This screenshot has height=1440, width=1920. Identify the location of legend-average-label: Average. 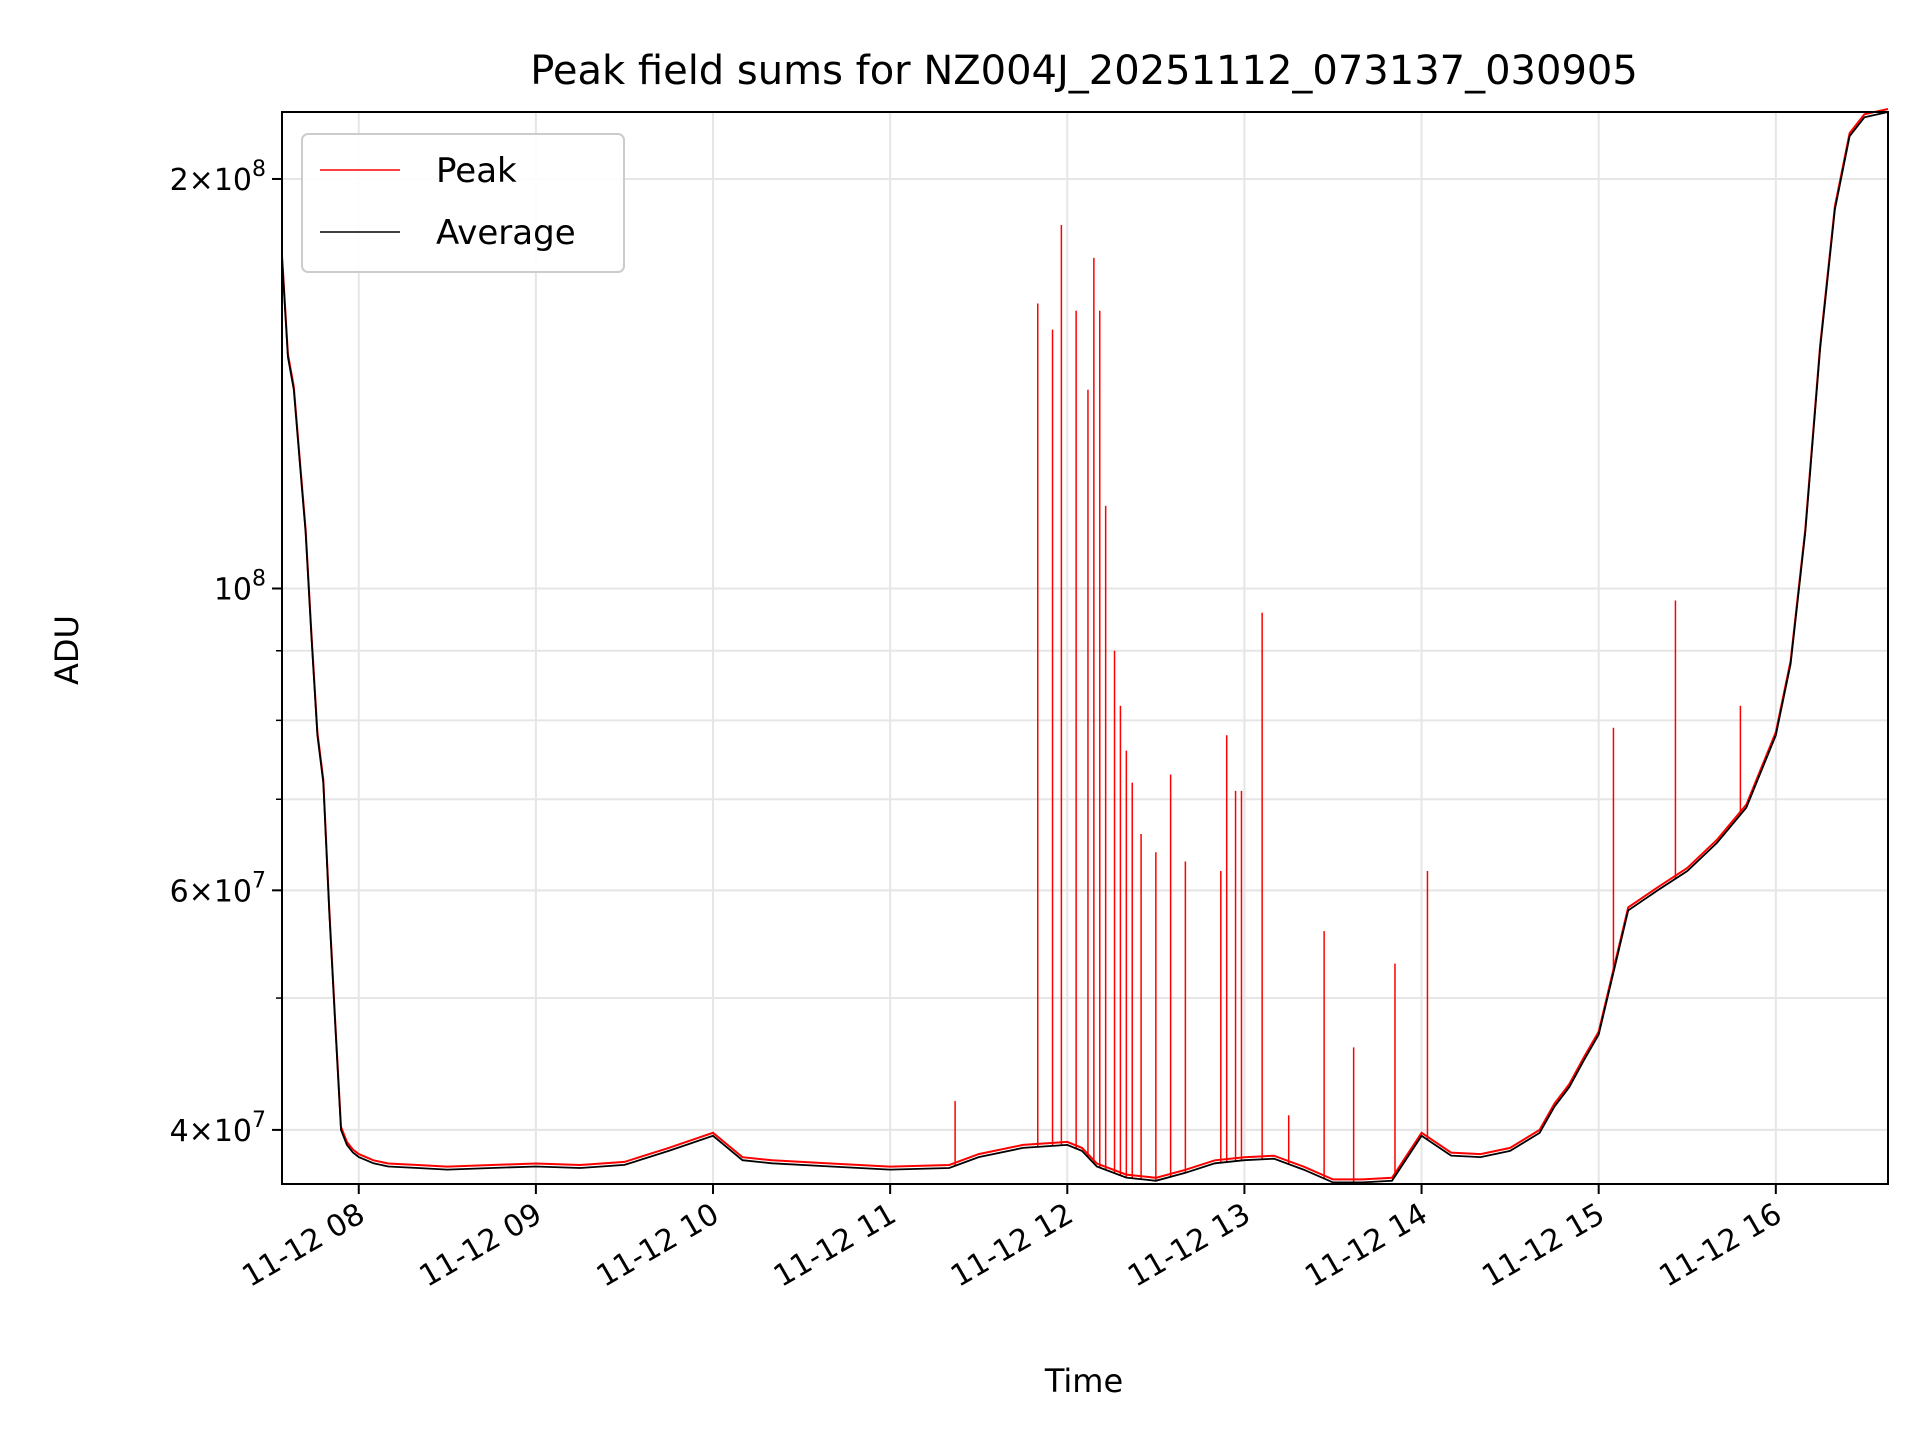
(506, 233).